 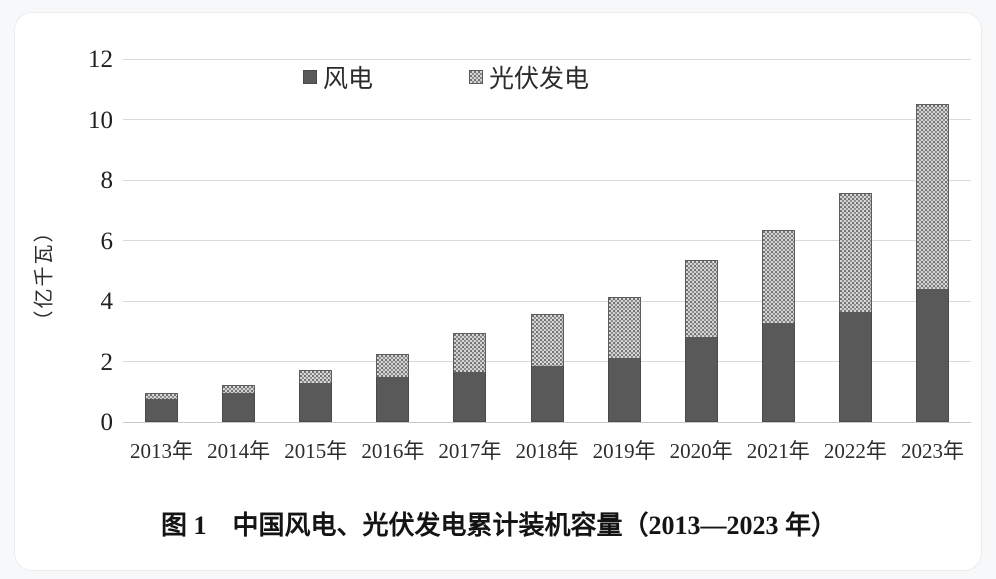 I want to click on x-tick-label: 2014年, so click(x=239, y=451).